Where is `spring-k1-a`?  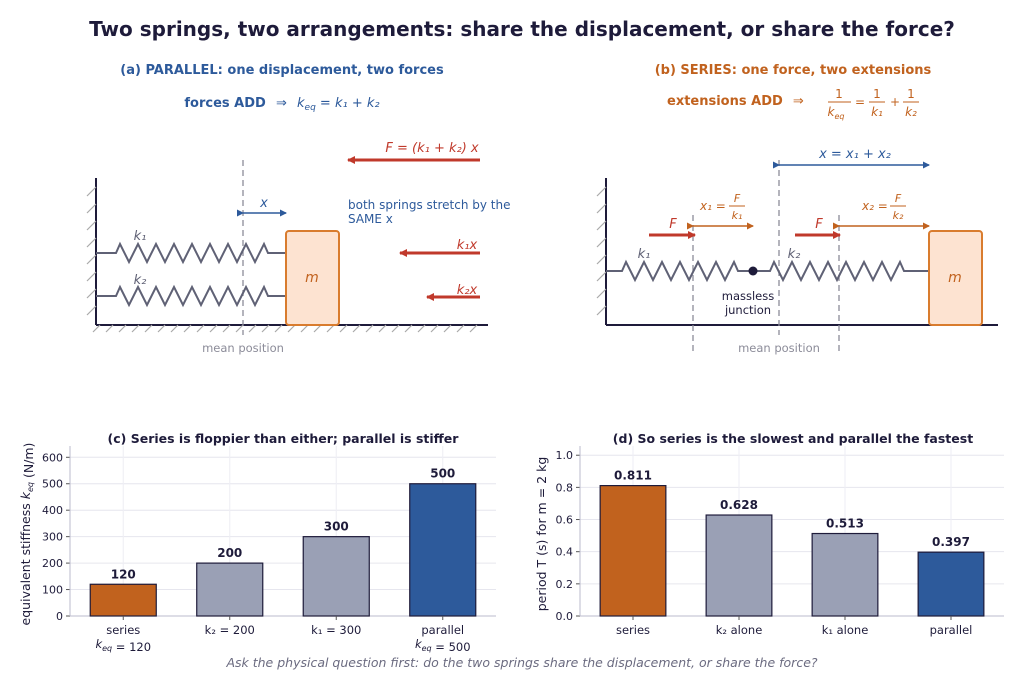
spring-k1-a is located at coordinates (191, 253).